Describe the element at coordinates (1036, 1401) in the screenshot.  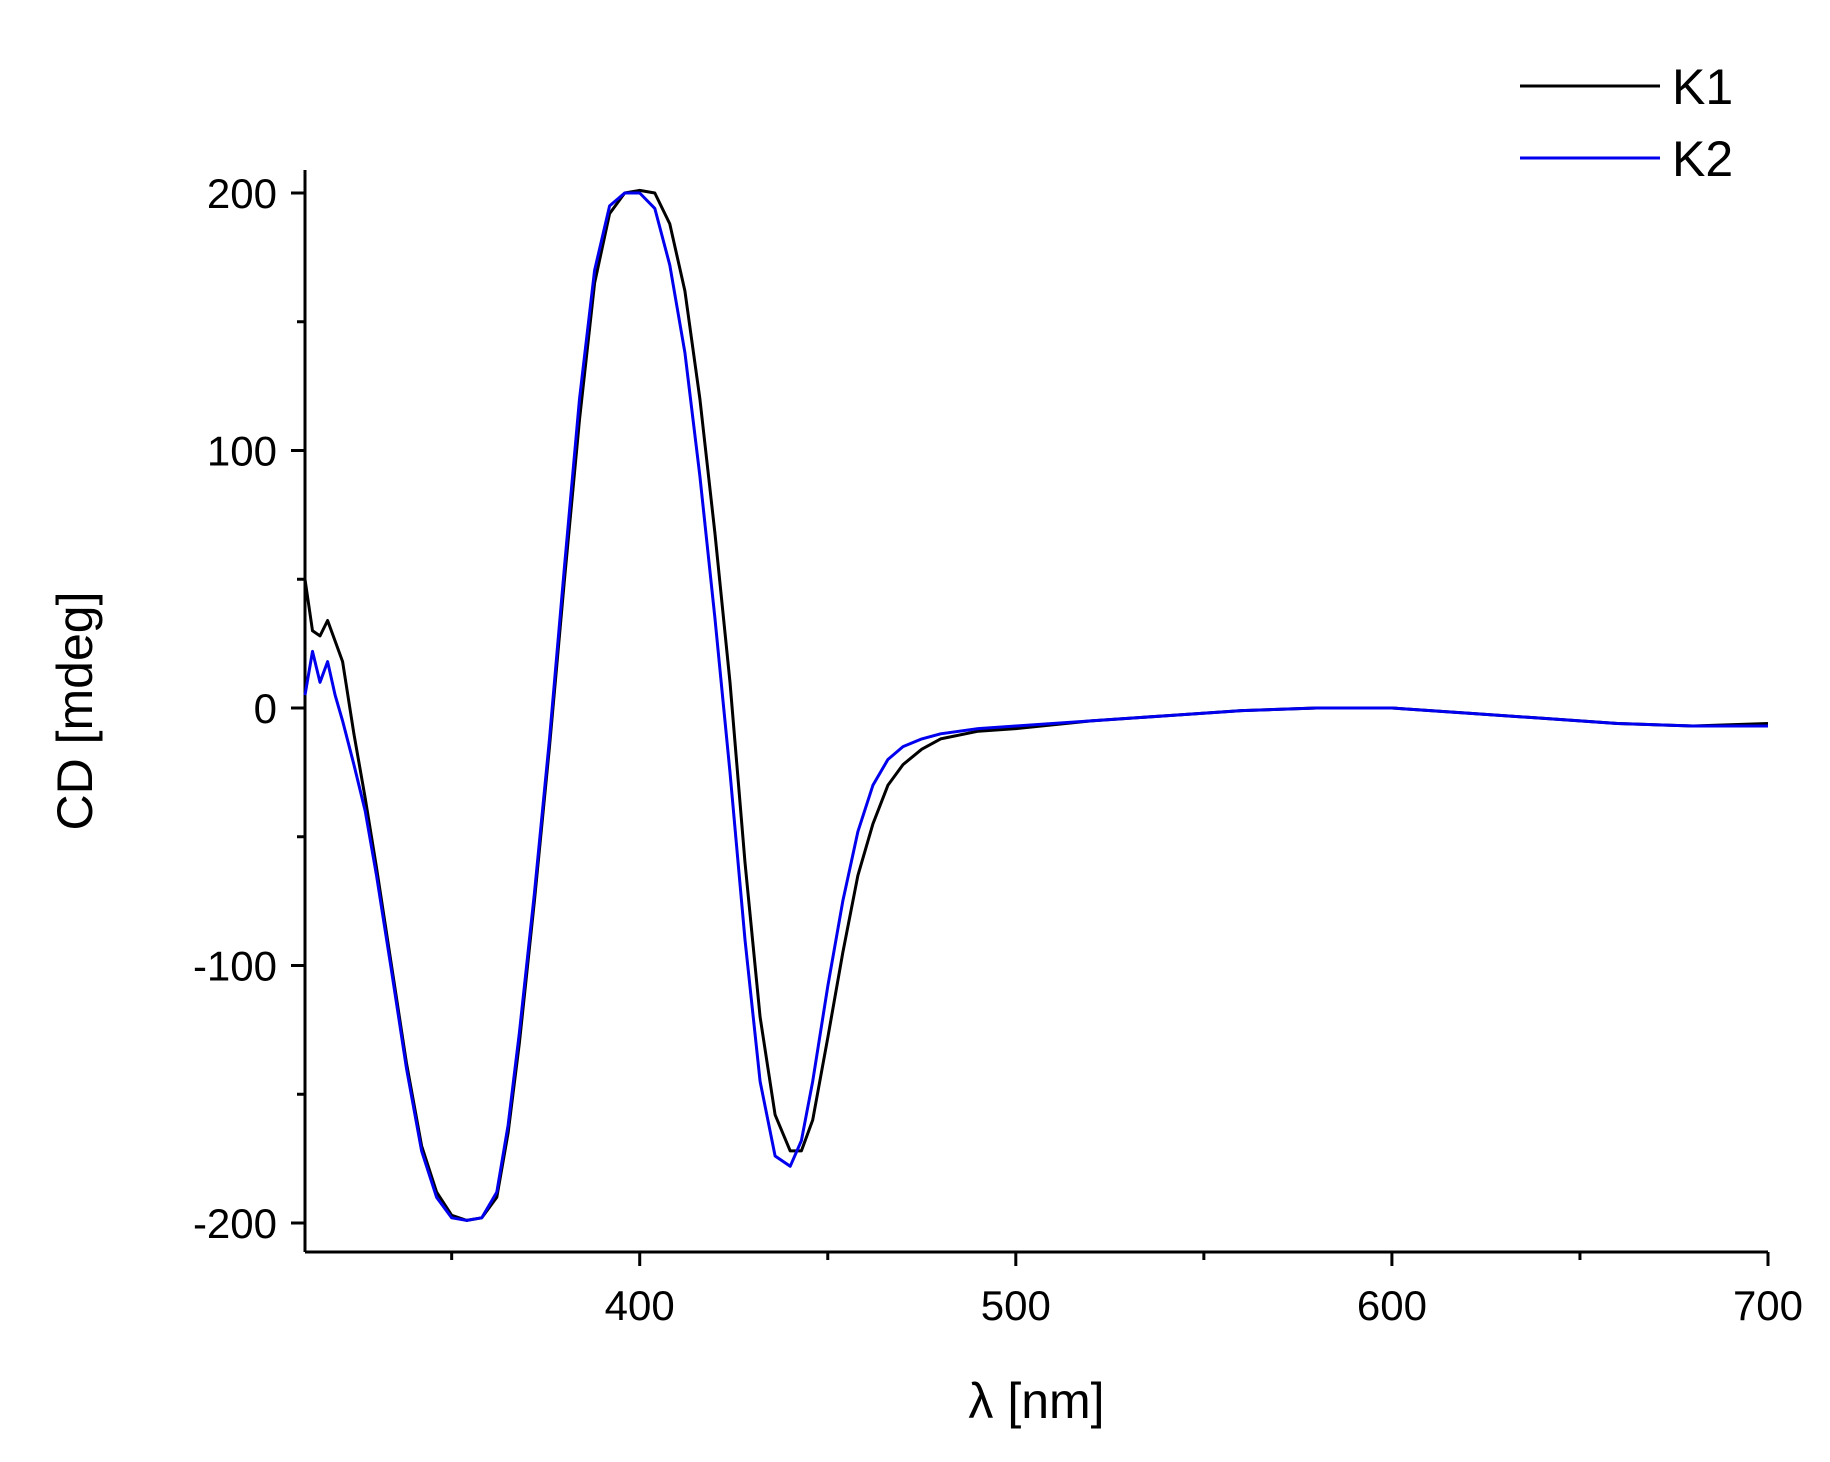
I see `x-axis-label: λ [nm]` at that location.